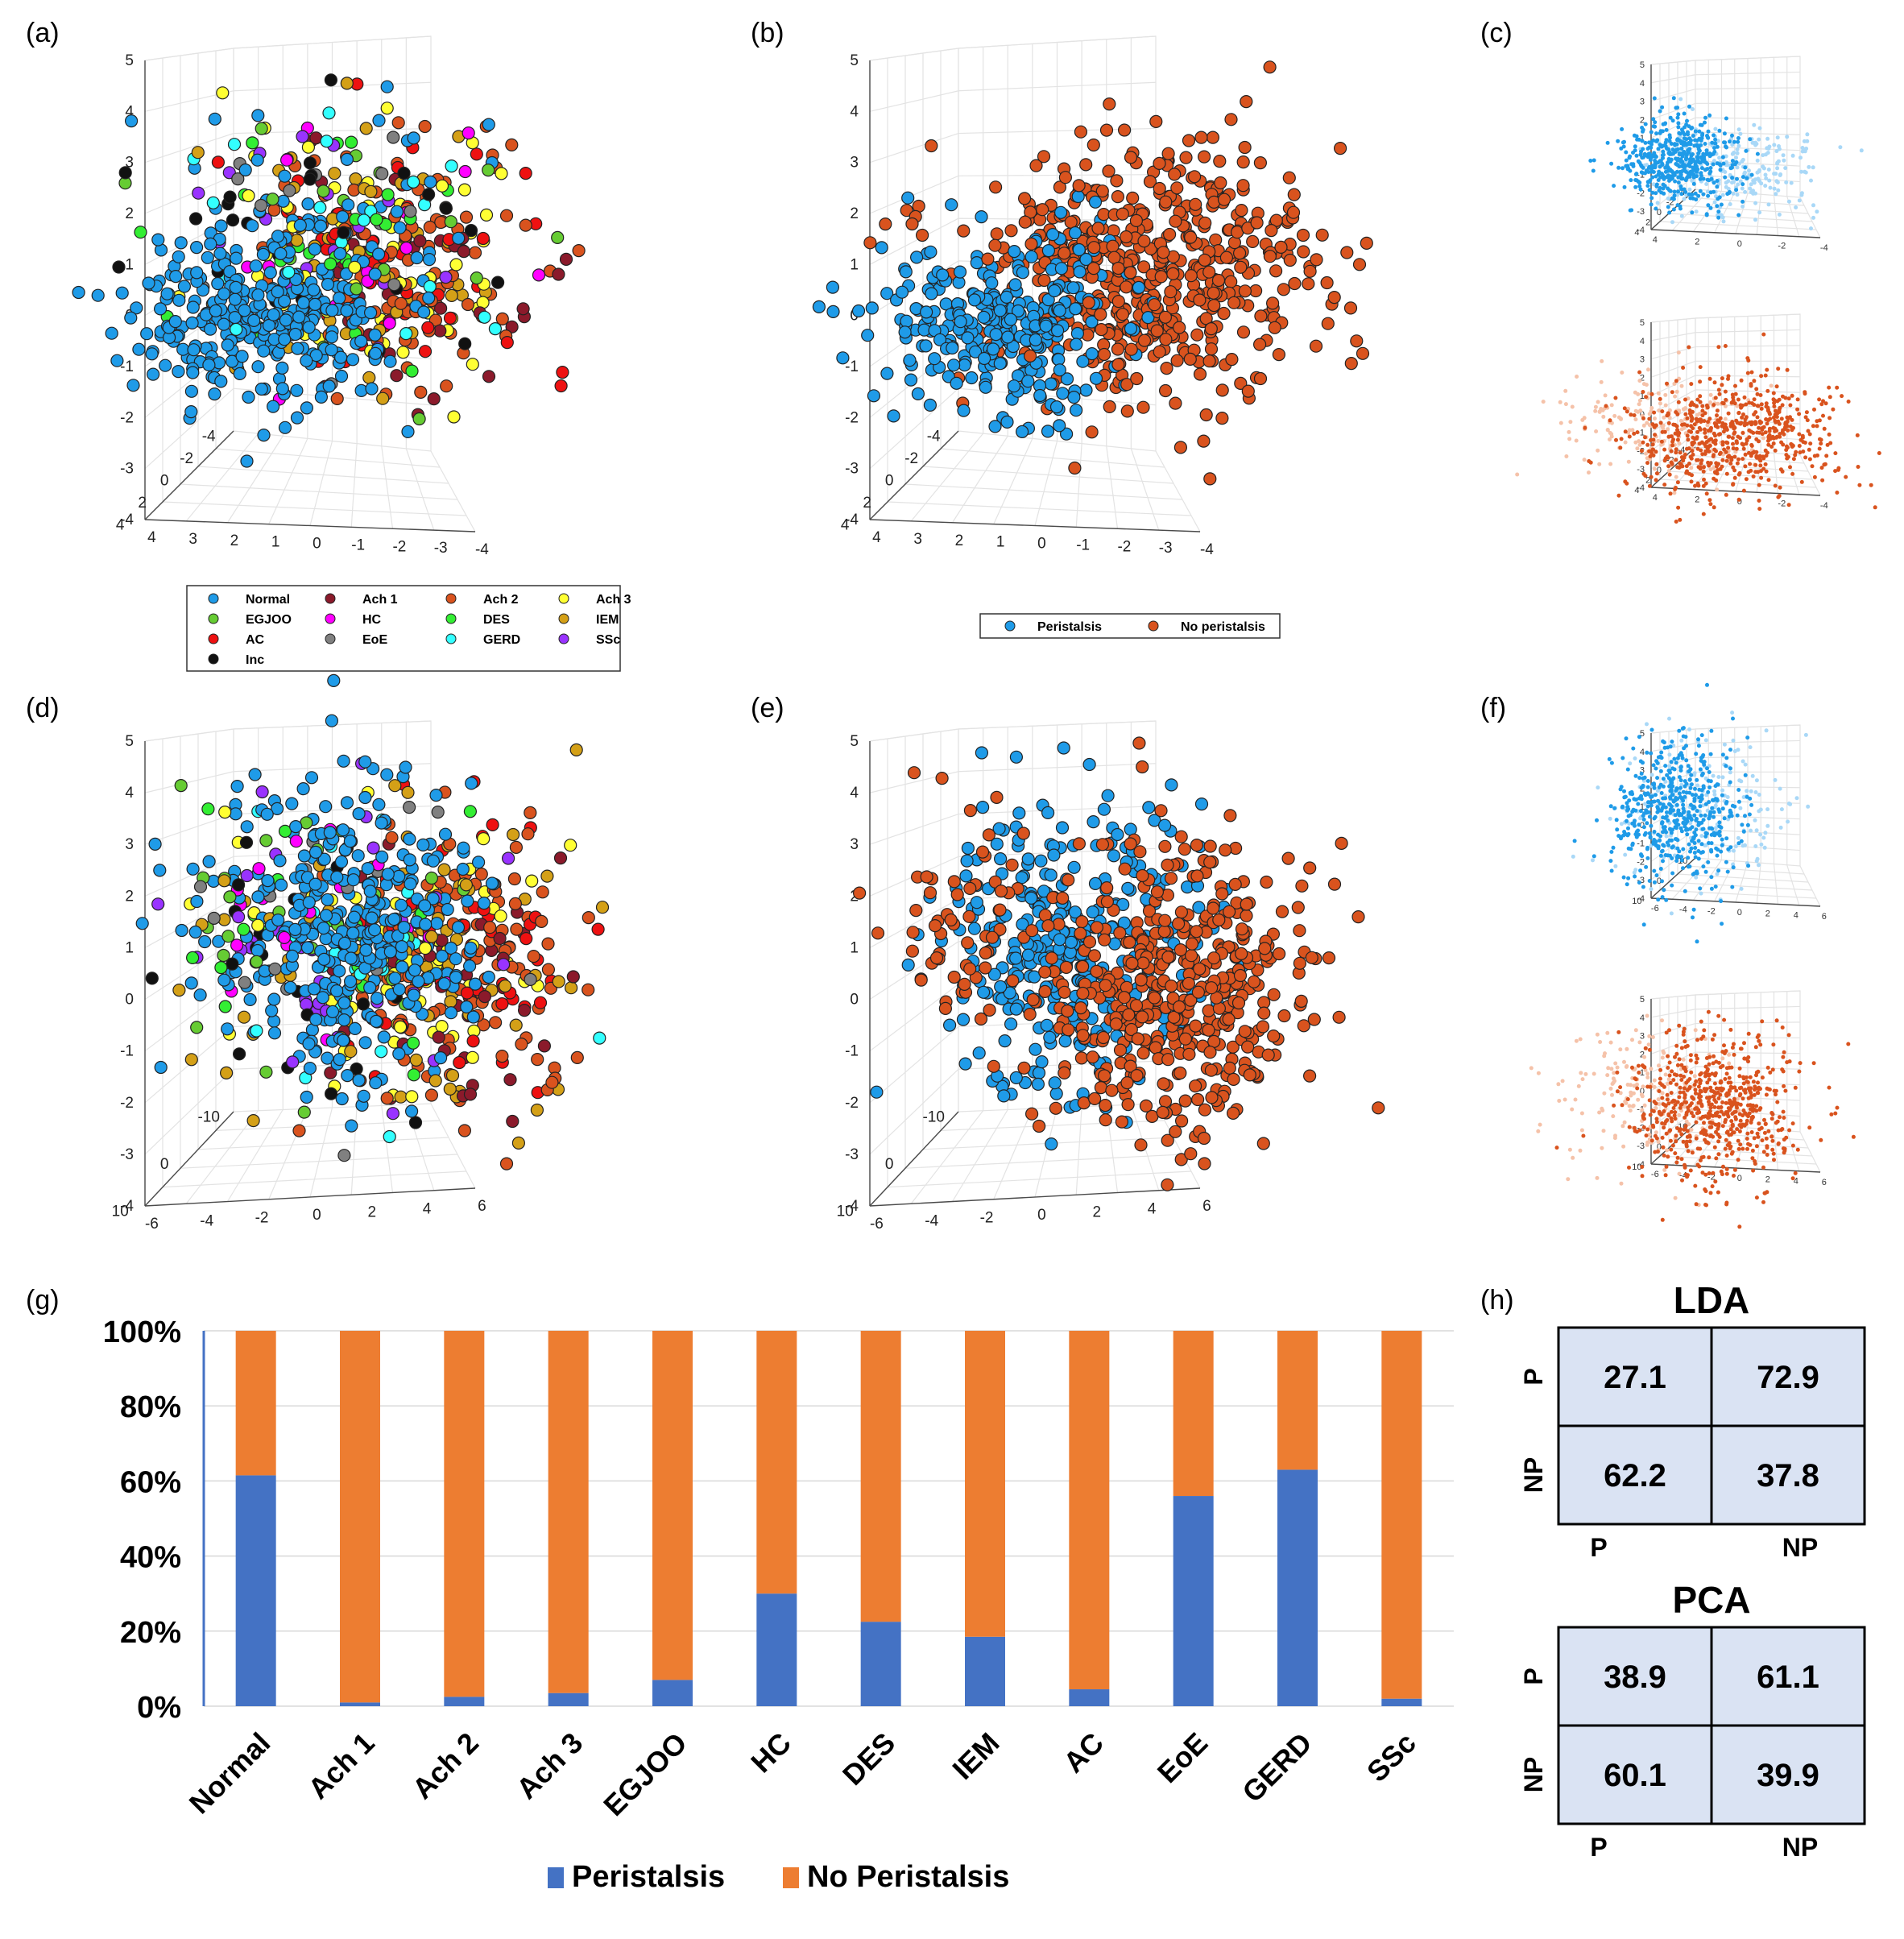 The width and height of the screenshot is (1904, 1939). I want to click on z-tick-label: 3, so click(854, 163).